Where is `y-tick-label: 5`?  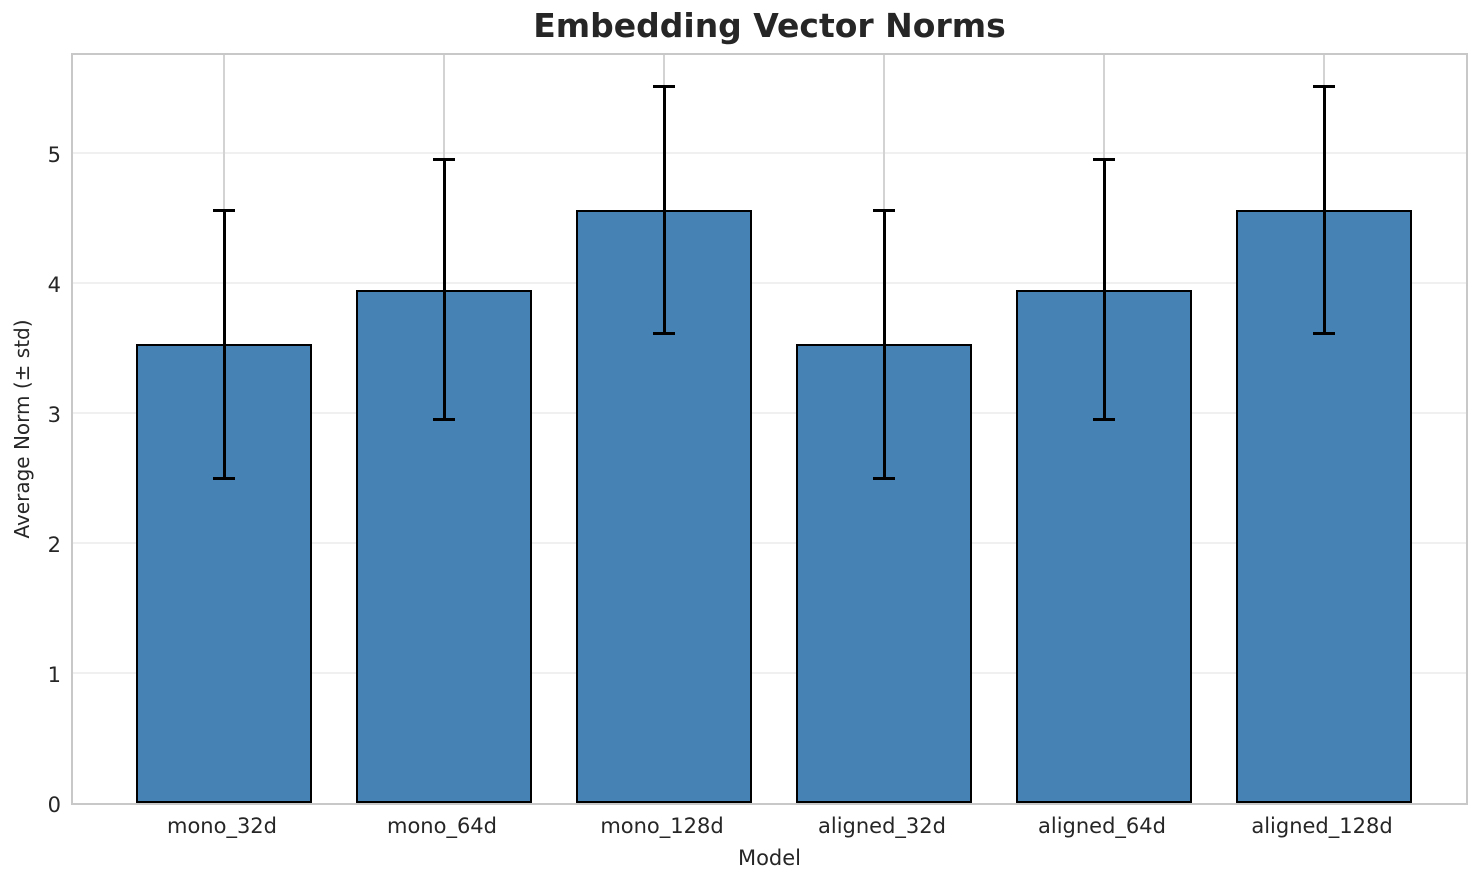 y-tick-label: 5 is located at coordinates (54, 155).